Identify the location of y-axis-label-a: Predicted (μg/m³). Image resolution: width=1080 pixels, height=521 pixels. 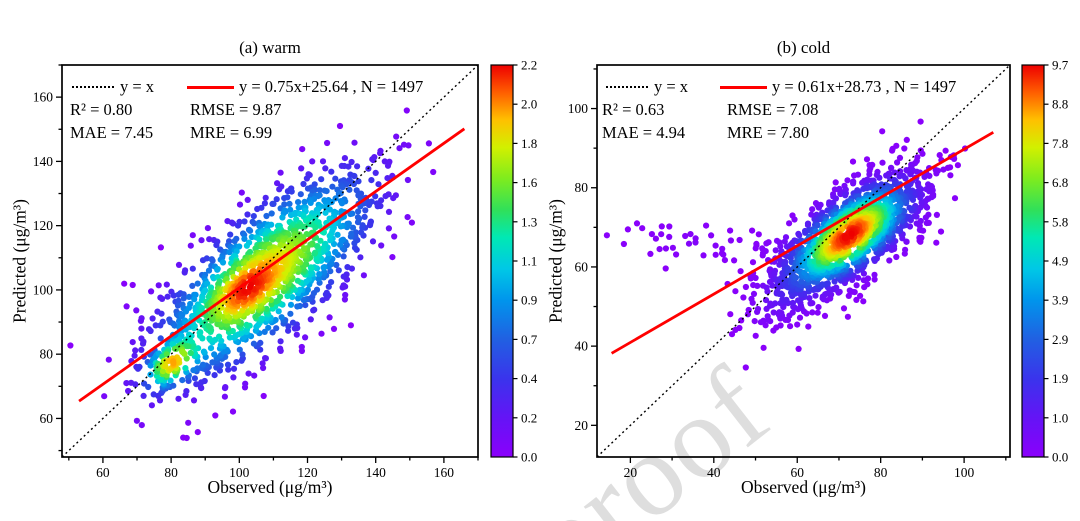
(19, 261).